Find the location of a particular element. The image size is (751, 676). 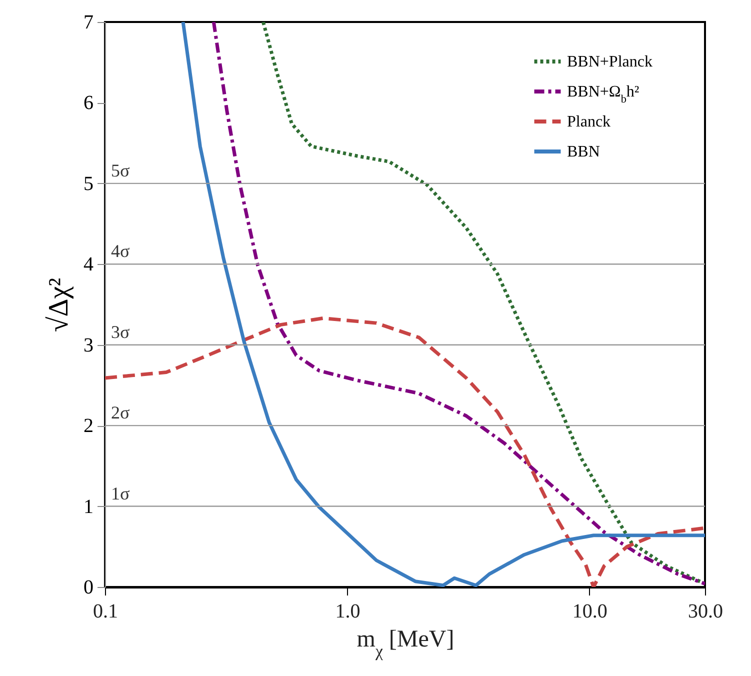

y-tick-label: 5 is located at coordinates (89, 183).